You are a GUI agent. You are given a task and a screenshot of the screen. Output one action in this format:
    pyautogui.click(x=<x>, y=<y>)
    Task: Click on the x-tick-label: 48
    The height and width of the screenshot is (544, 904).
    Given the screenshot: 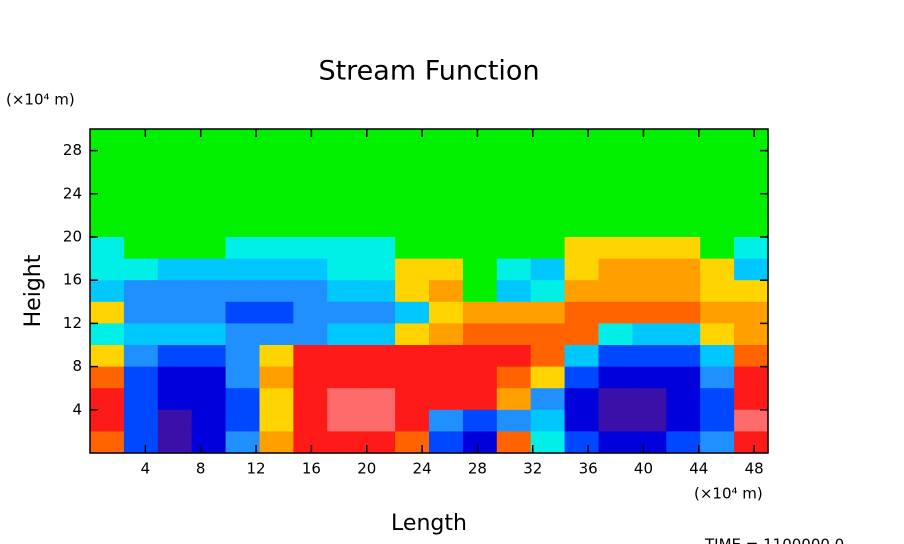 What is the action you would take?
    pyautogui.click(x=754, y=469)
    